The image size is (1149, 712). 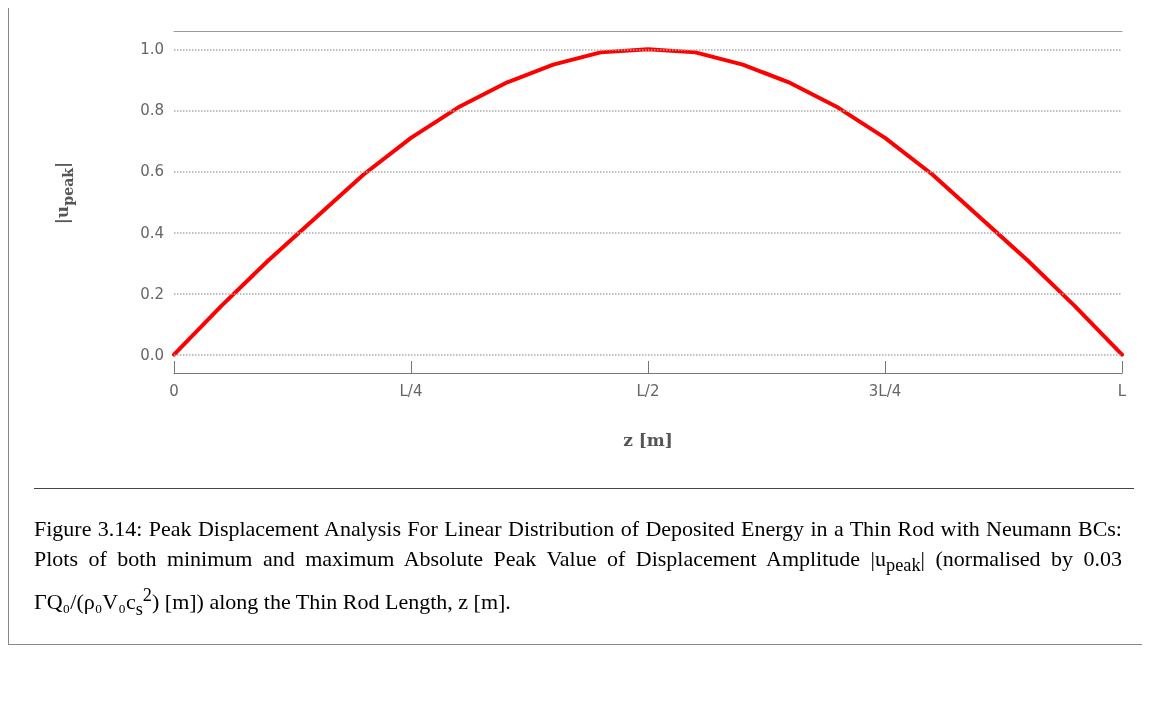 I want to click on x-tick-label: 0, so click(x=174, y=390).